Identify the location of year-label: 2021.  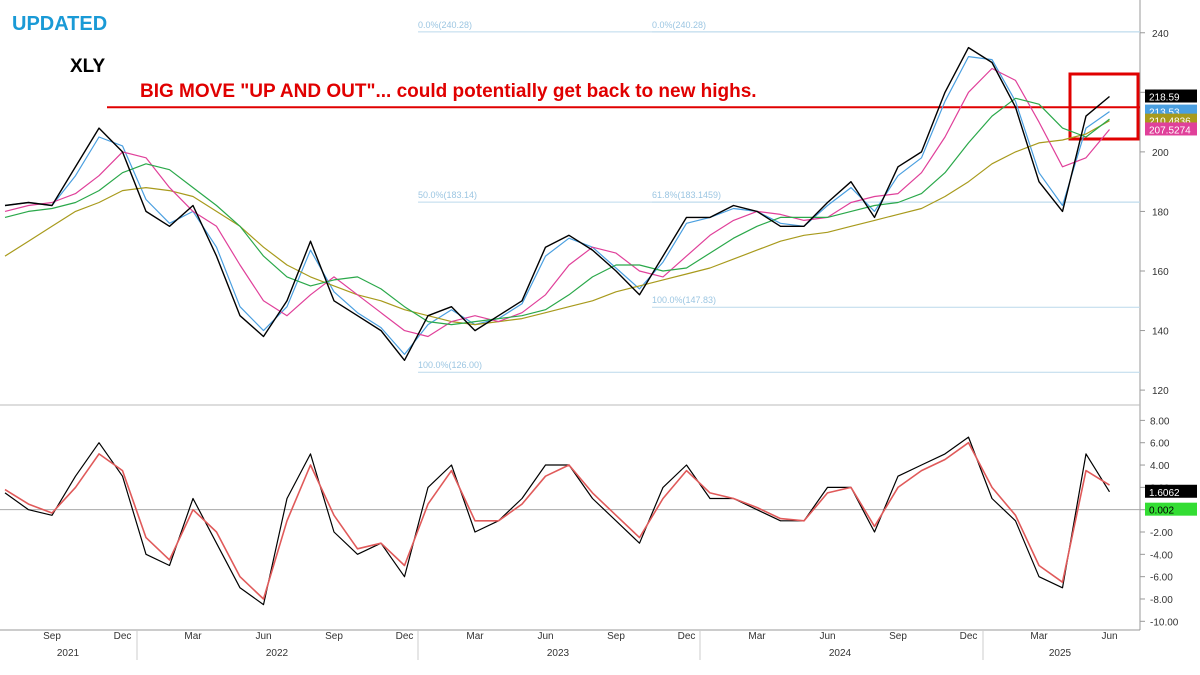
(68, 653).